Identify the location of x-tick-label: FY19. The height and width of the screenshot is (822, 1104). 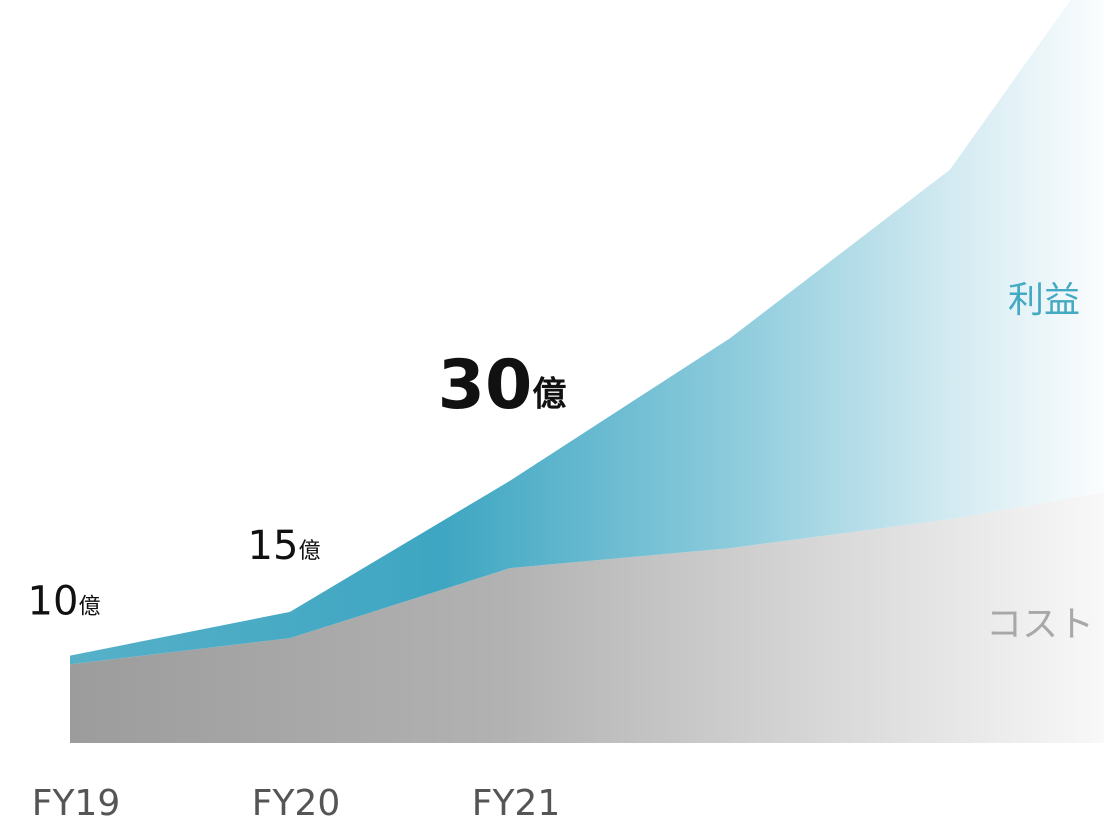
(76, 802).